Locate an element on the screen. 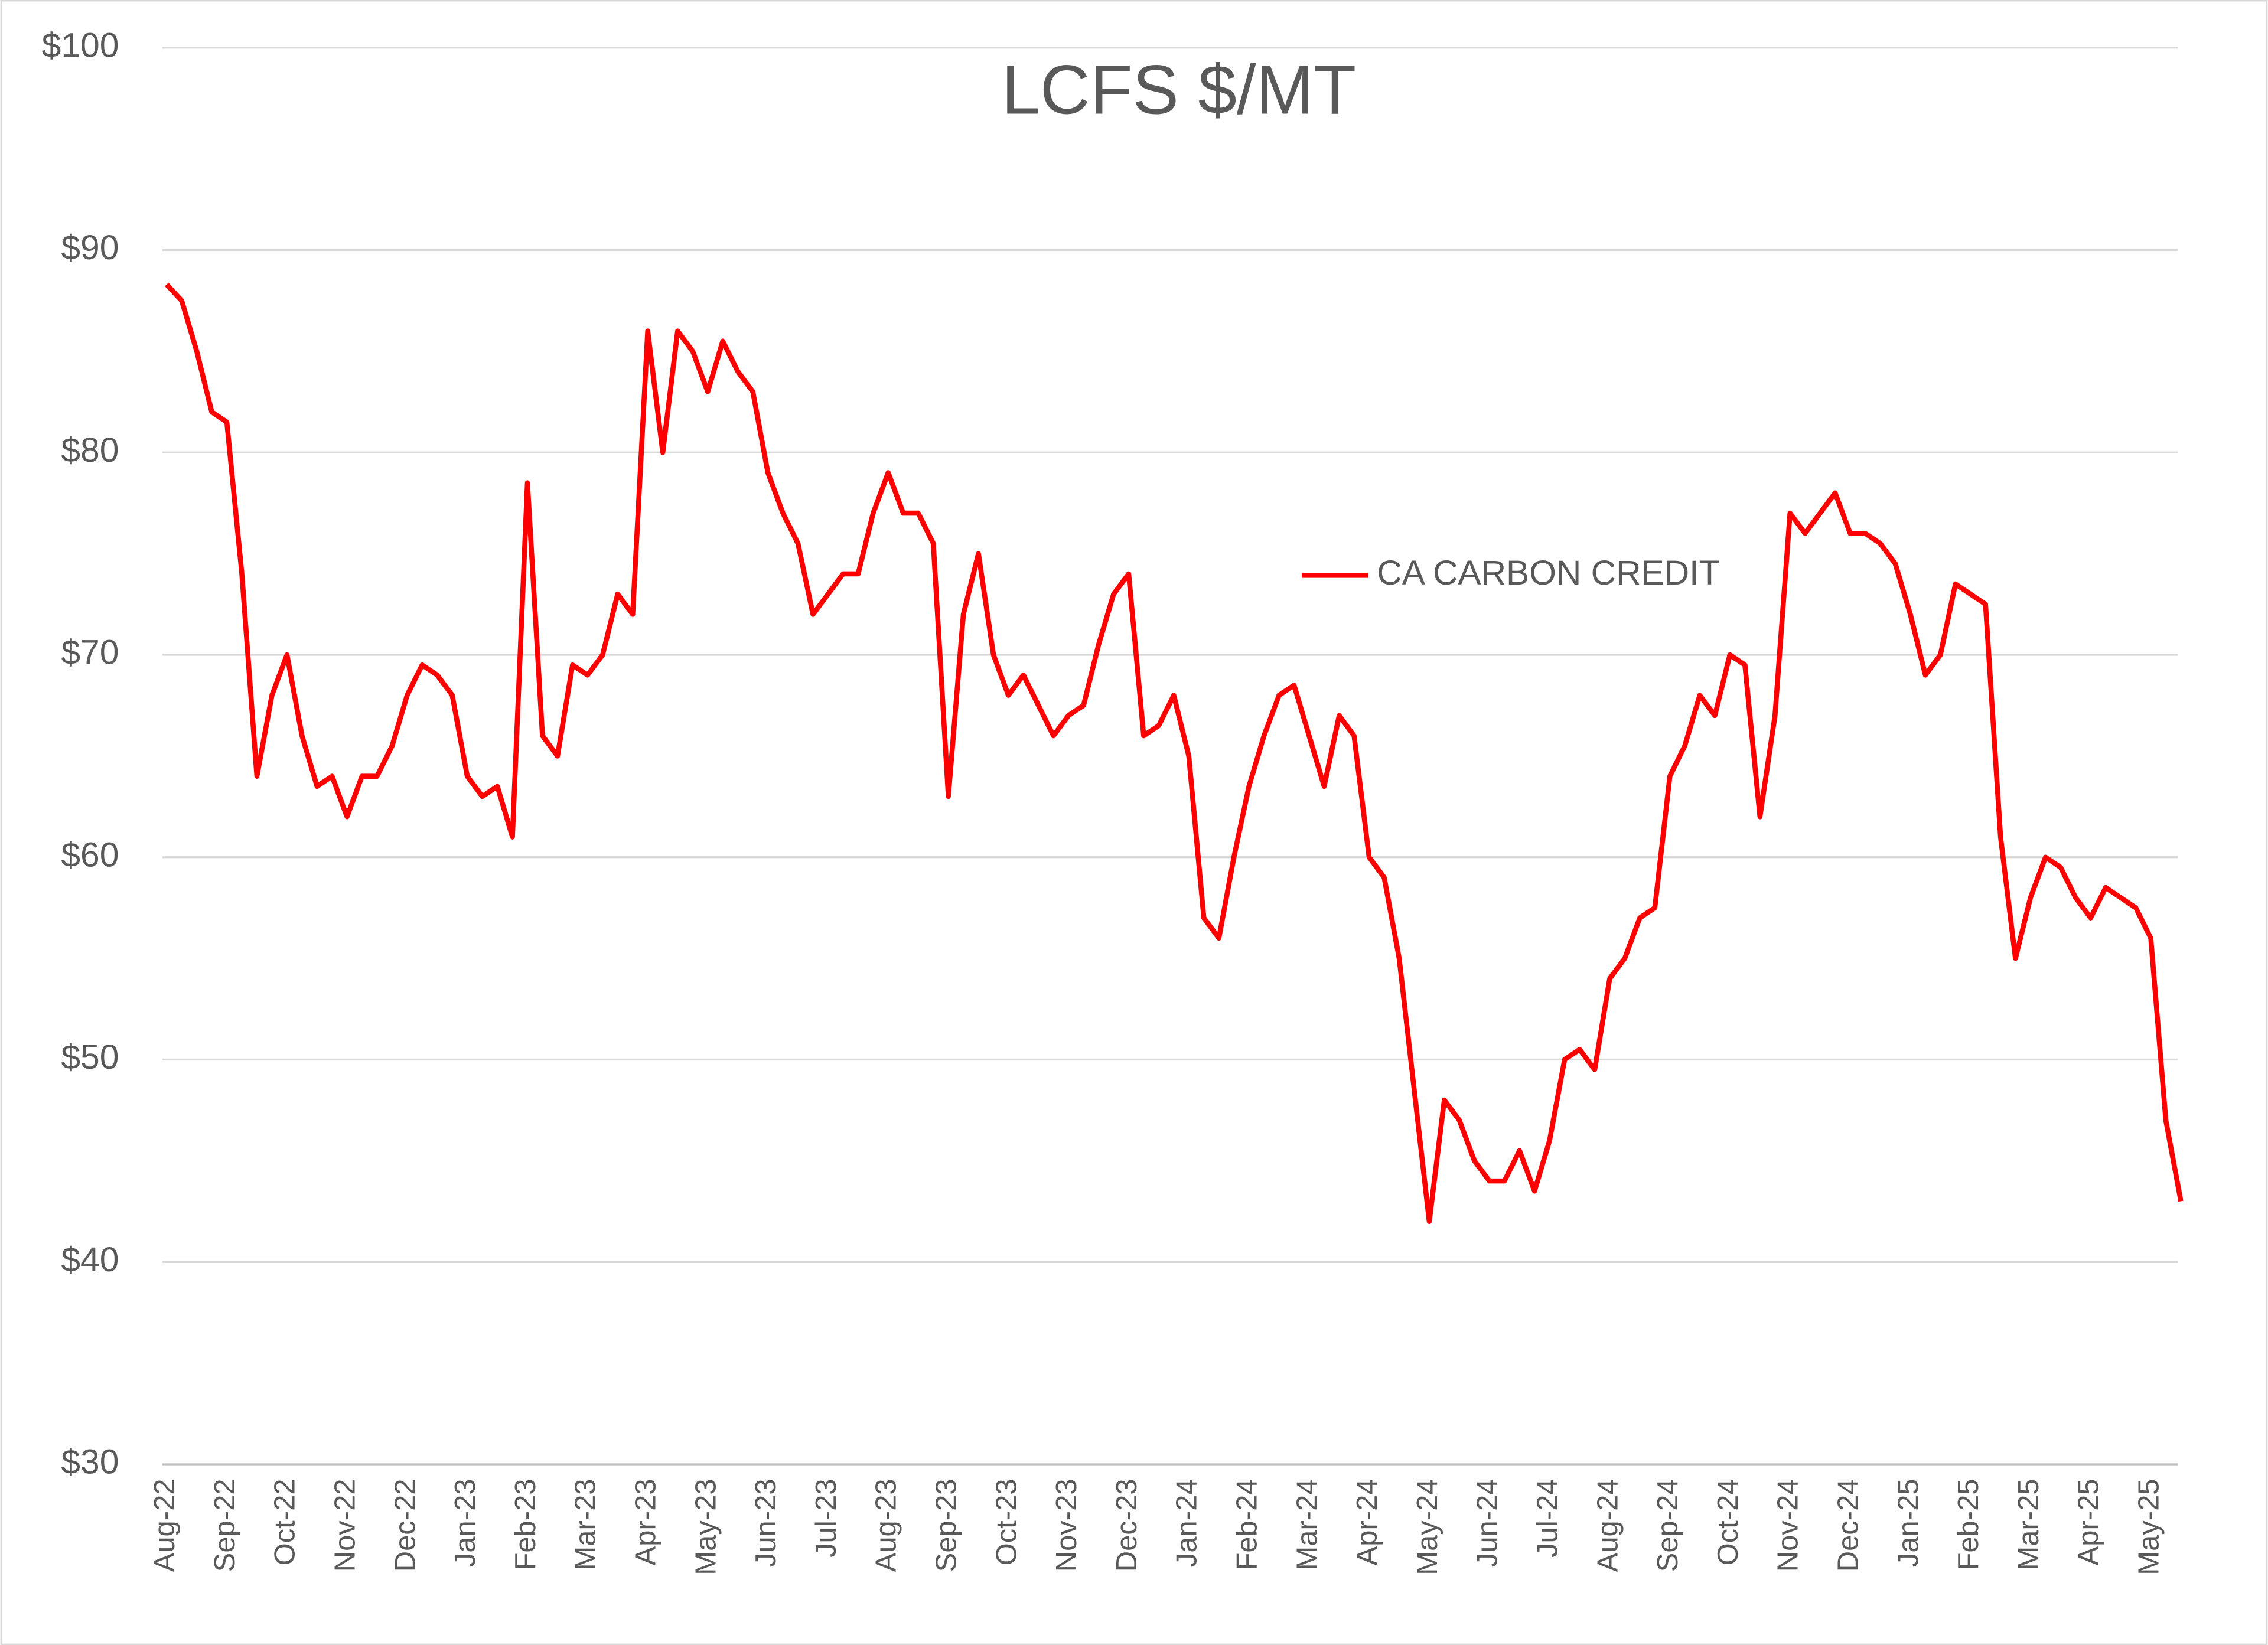 Image resolution: width=2268 pixels, height=1645 pixels. x-tick-label: Jul-23 is located at coordinates (826, 1517).